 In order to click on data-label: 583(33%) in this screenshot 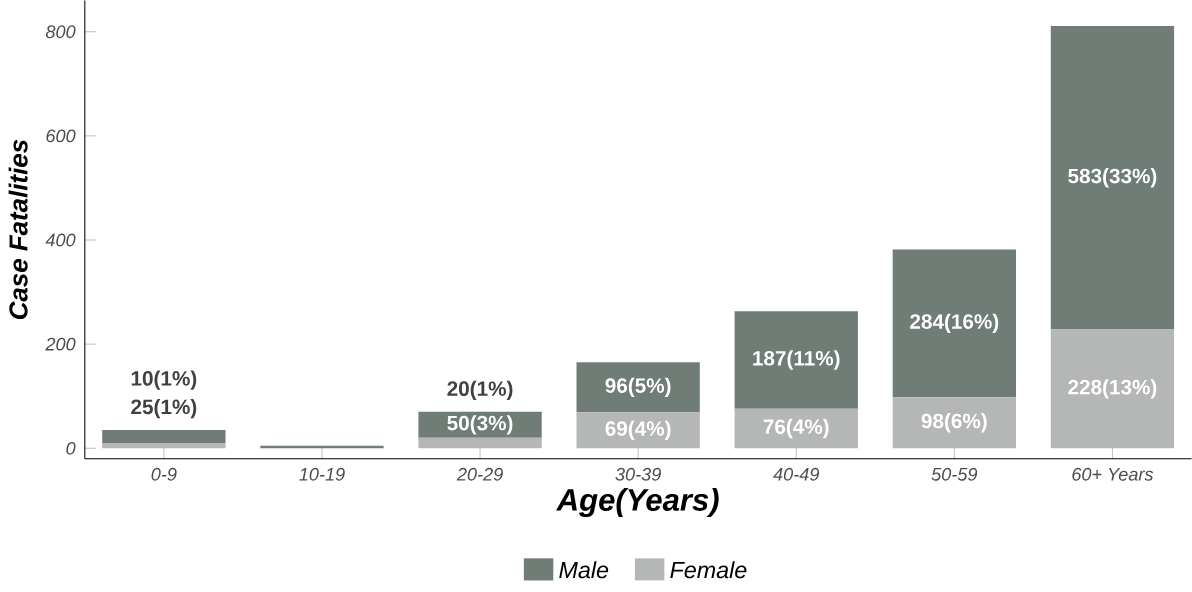, I will do `click(1112, 177)`.